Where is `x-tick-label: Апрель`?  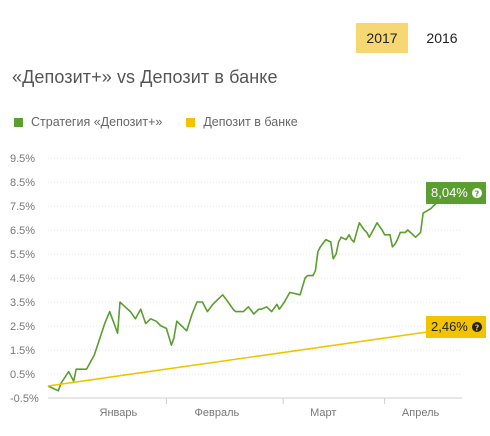
x-tick-label: Апрель is located at coordinates (421, 413).